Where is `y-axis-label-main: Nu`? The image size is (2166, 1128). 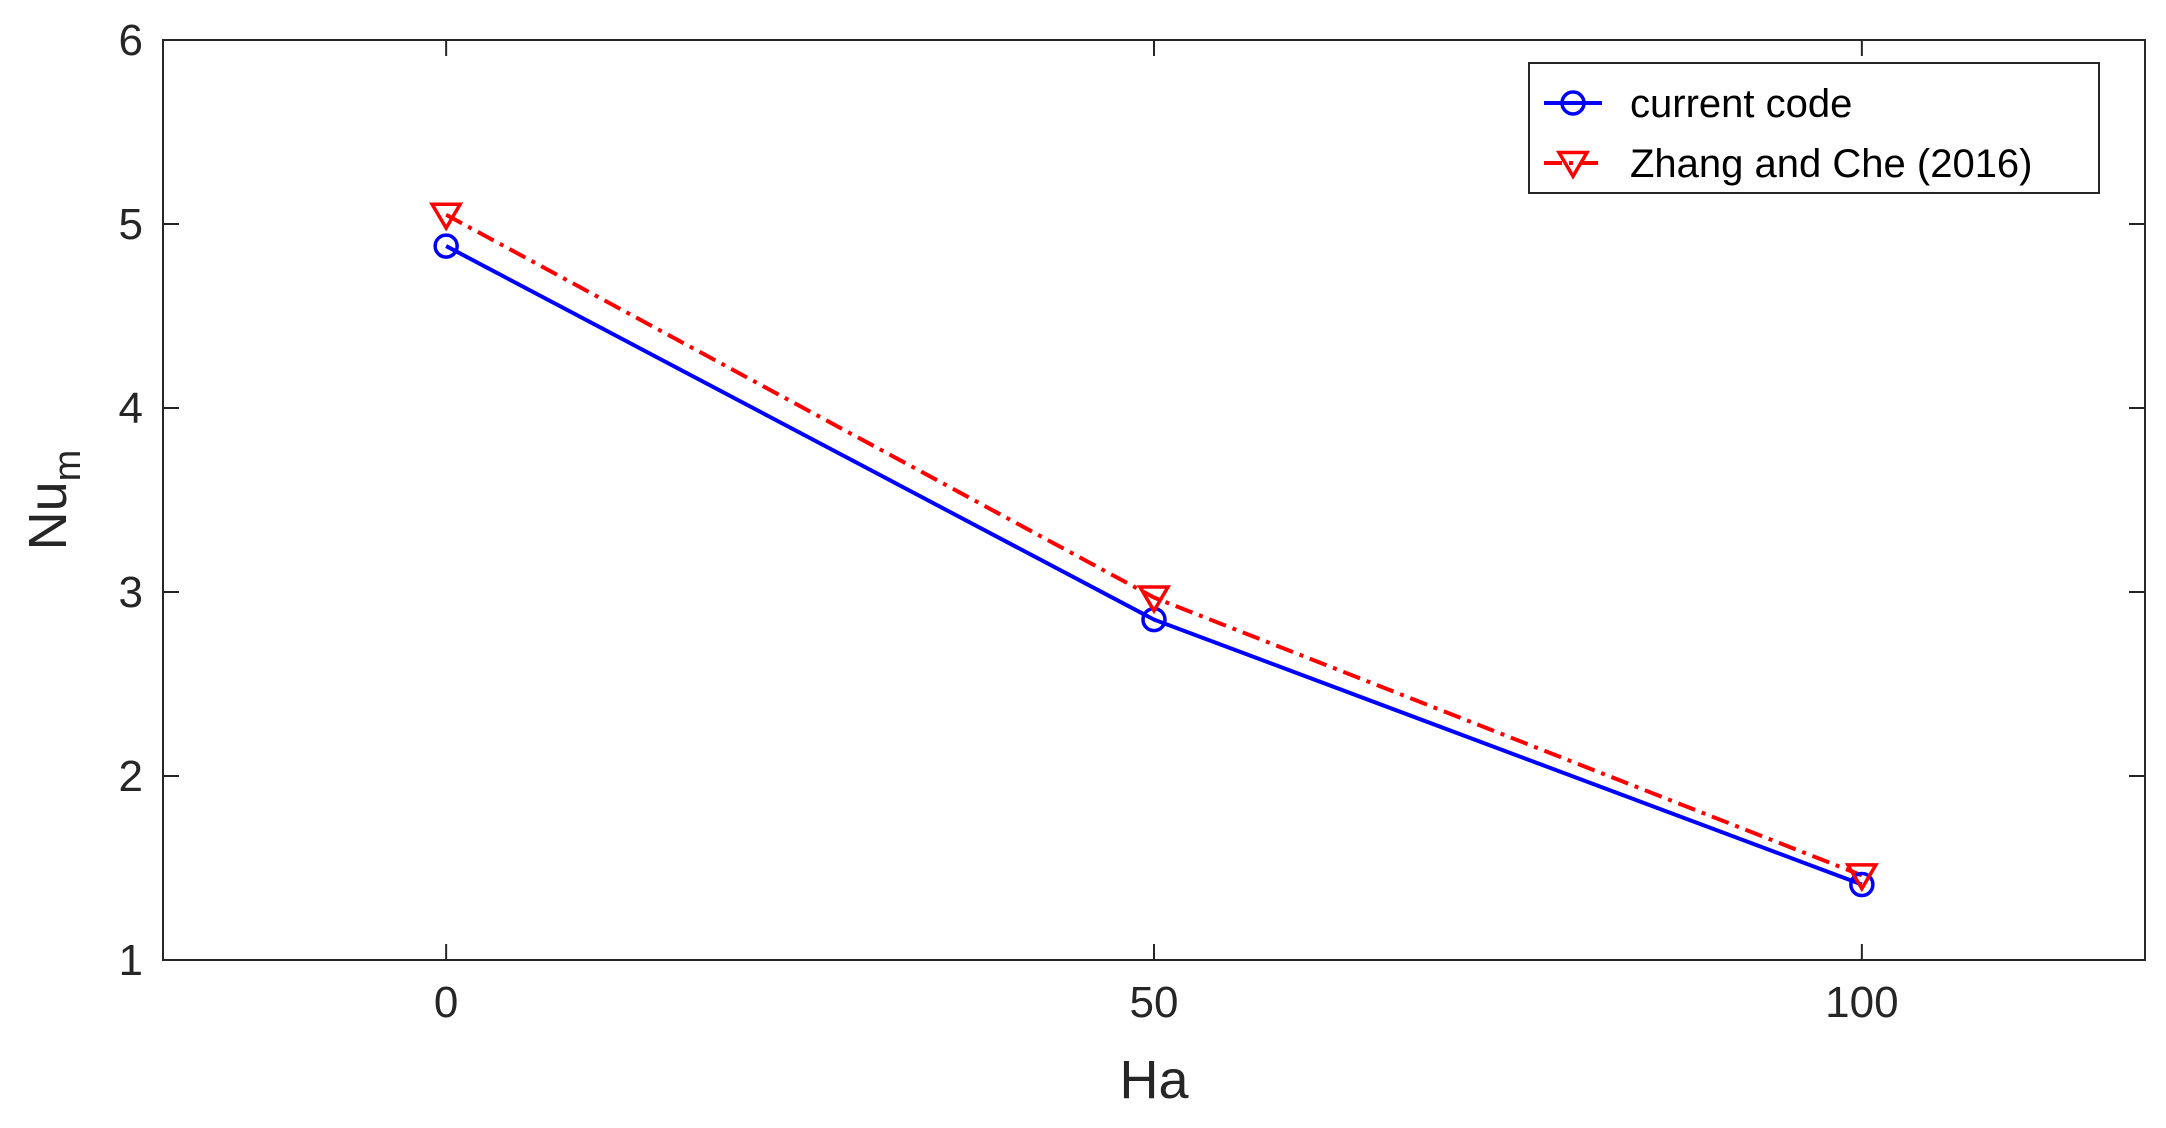
y-axis-label-main: Nu is located at coordinates (48, 515).